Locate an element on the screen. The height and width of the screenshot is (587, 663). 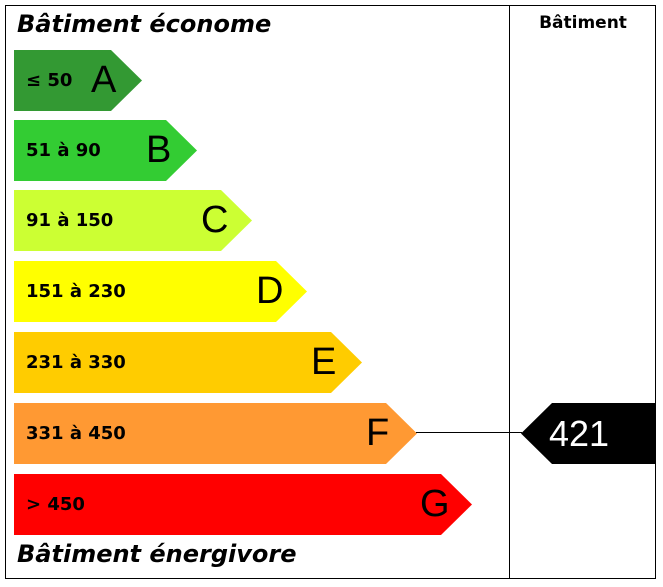
band-f-arrow is located at coordinates (215, 433).